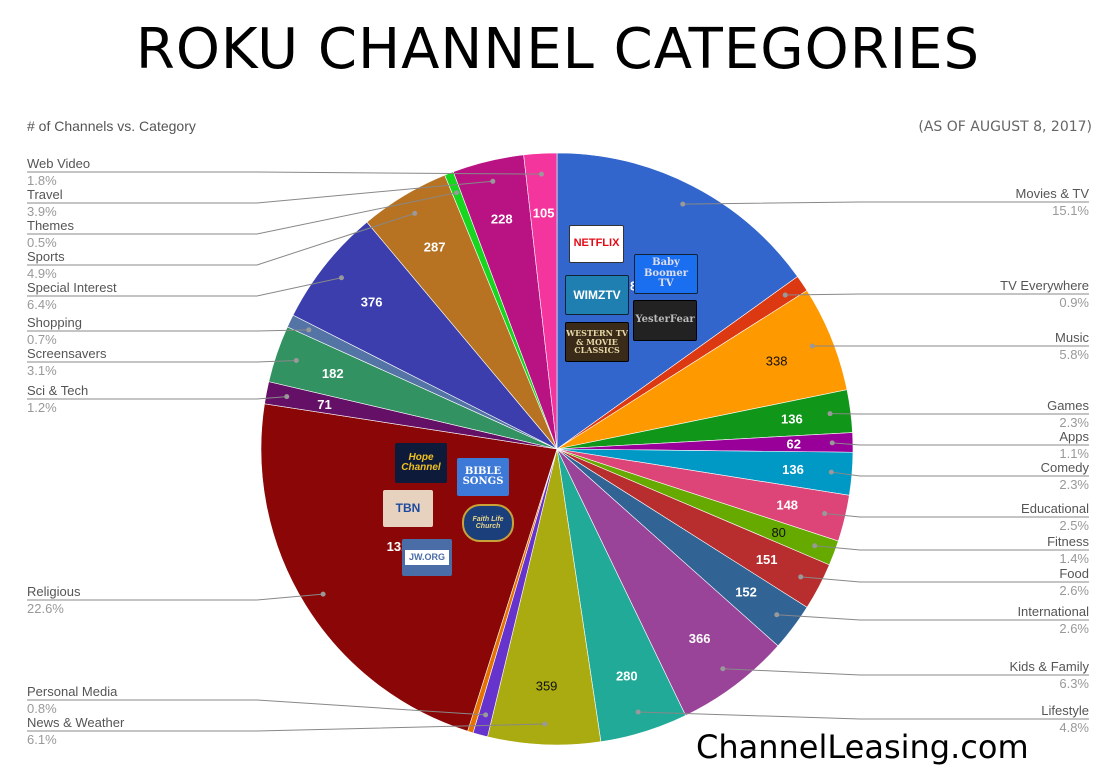 The image size is (1116, 780). What do you see at coordinates (58, 163) in the screenshot?
I see `legend-label: Web Video` at bounding box center [58, 163].